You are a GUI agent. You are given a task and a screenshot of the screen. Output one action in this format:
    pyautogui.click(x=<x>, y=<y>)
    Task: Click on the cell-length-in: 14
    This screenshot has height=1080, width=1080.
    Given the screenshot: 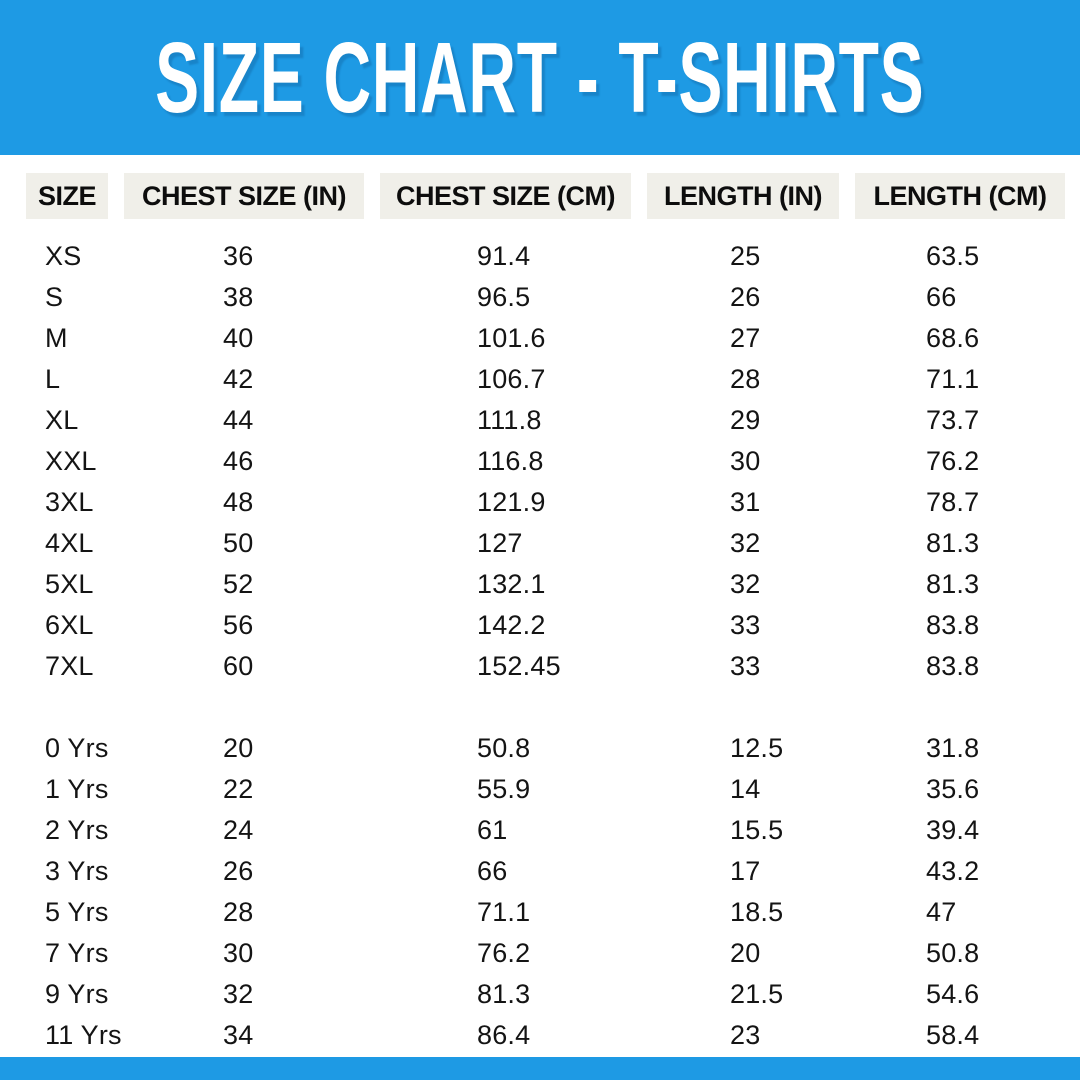 What is the action you would take?
    pyautogui.click(x=745, y=789)
    